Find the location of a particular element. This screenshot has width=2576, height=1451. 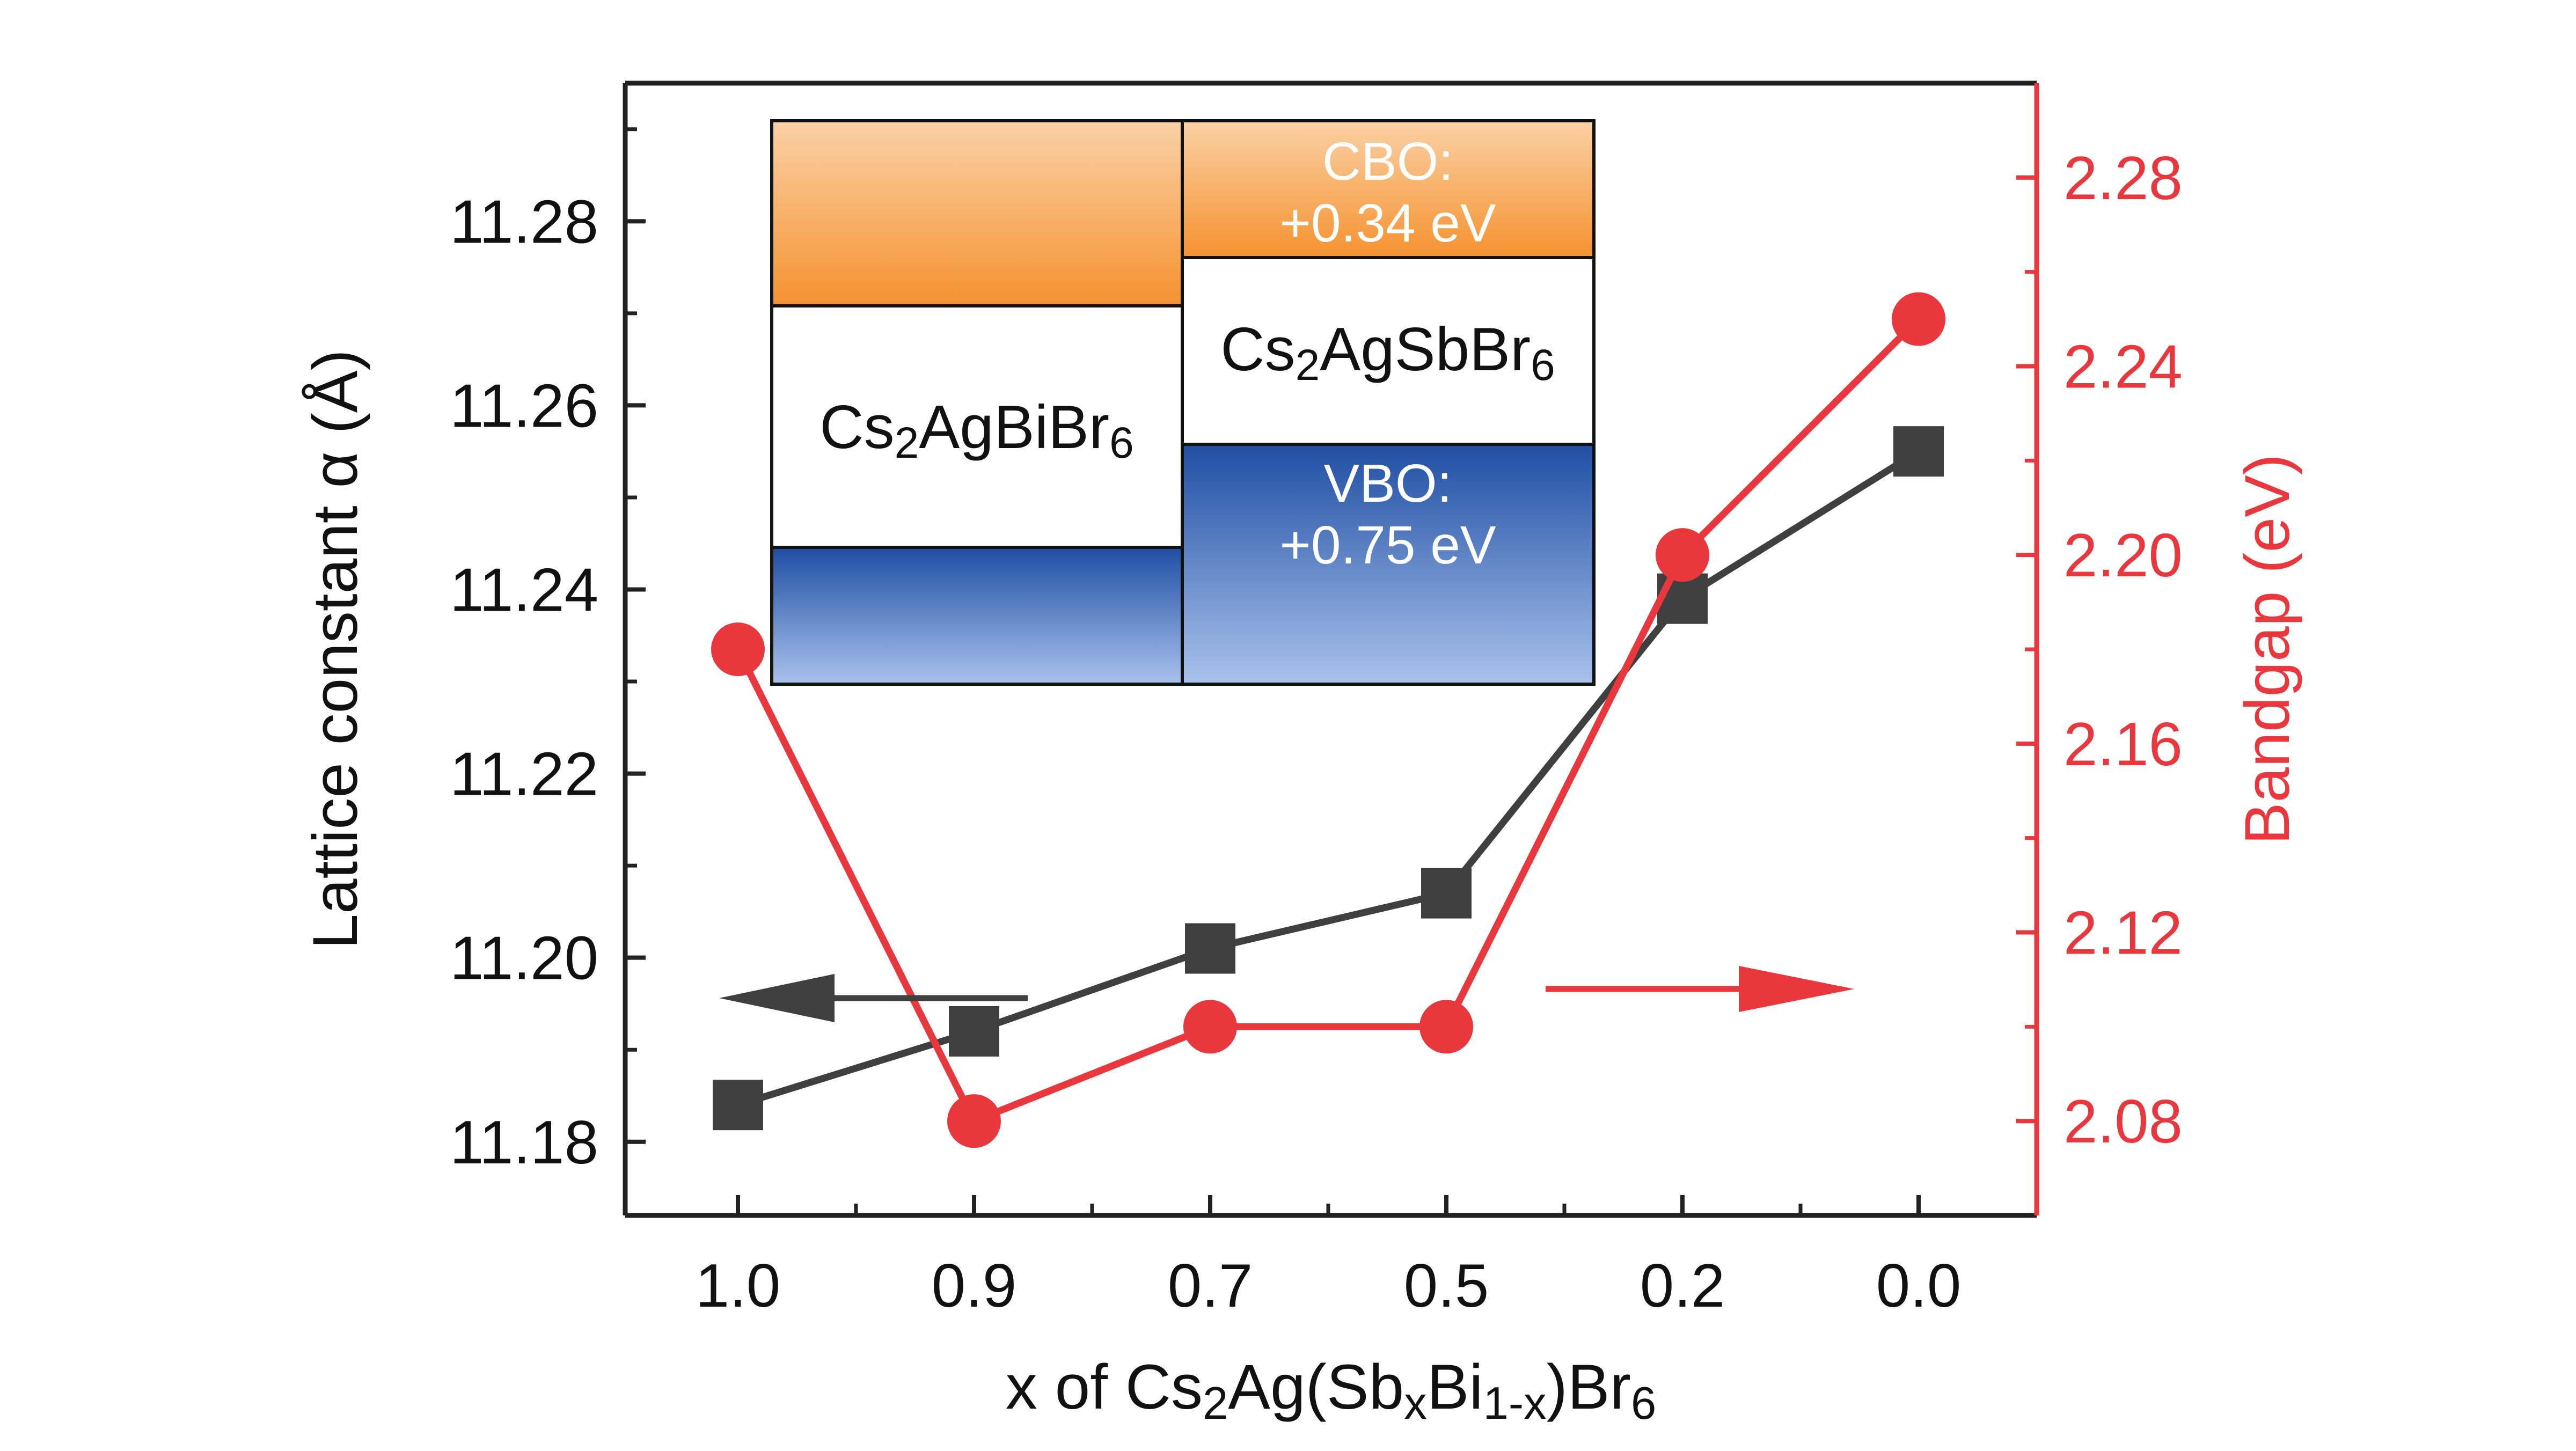

sb-conduction-band is located at coordinates (1388, 190).